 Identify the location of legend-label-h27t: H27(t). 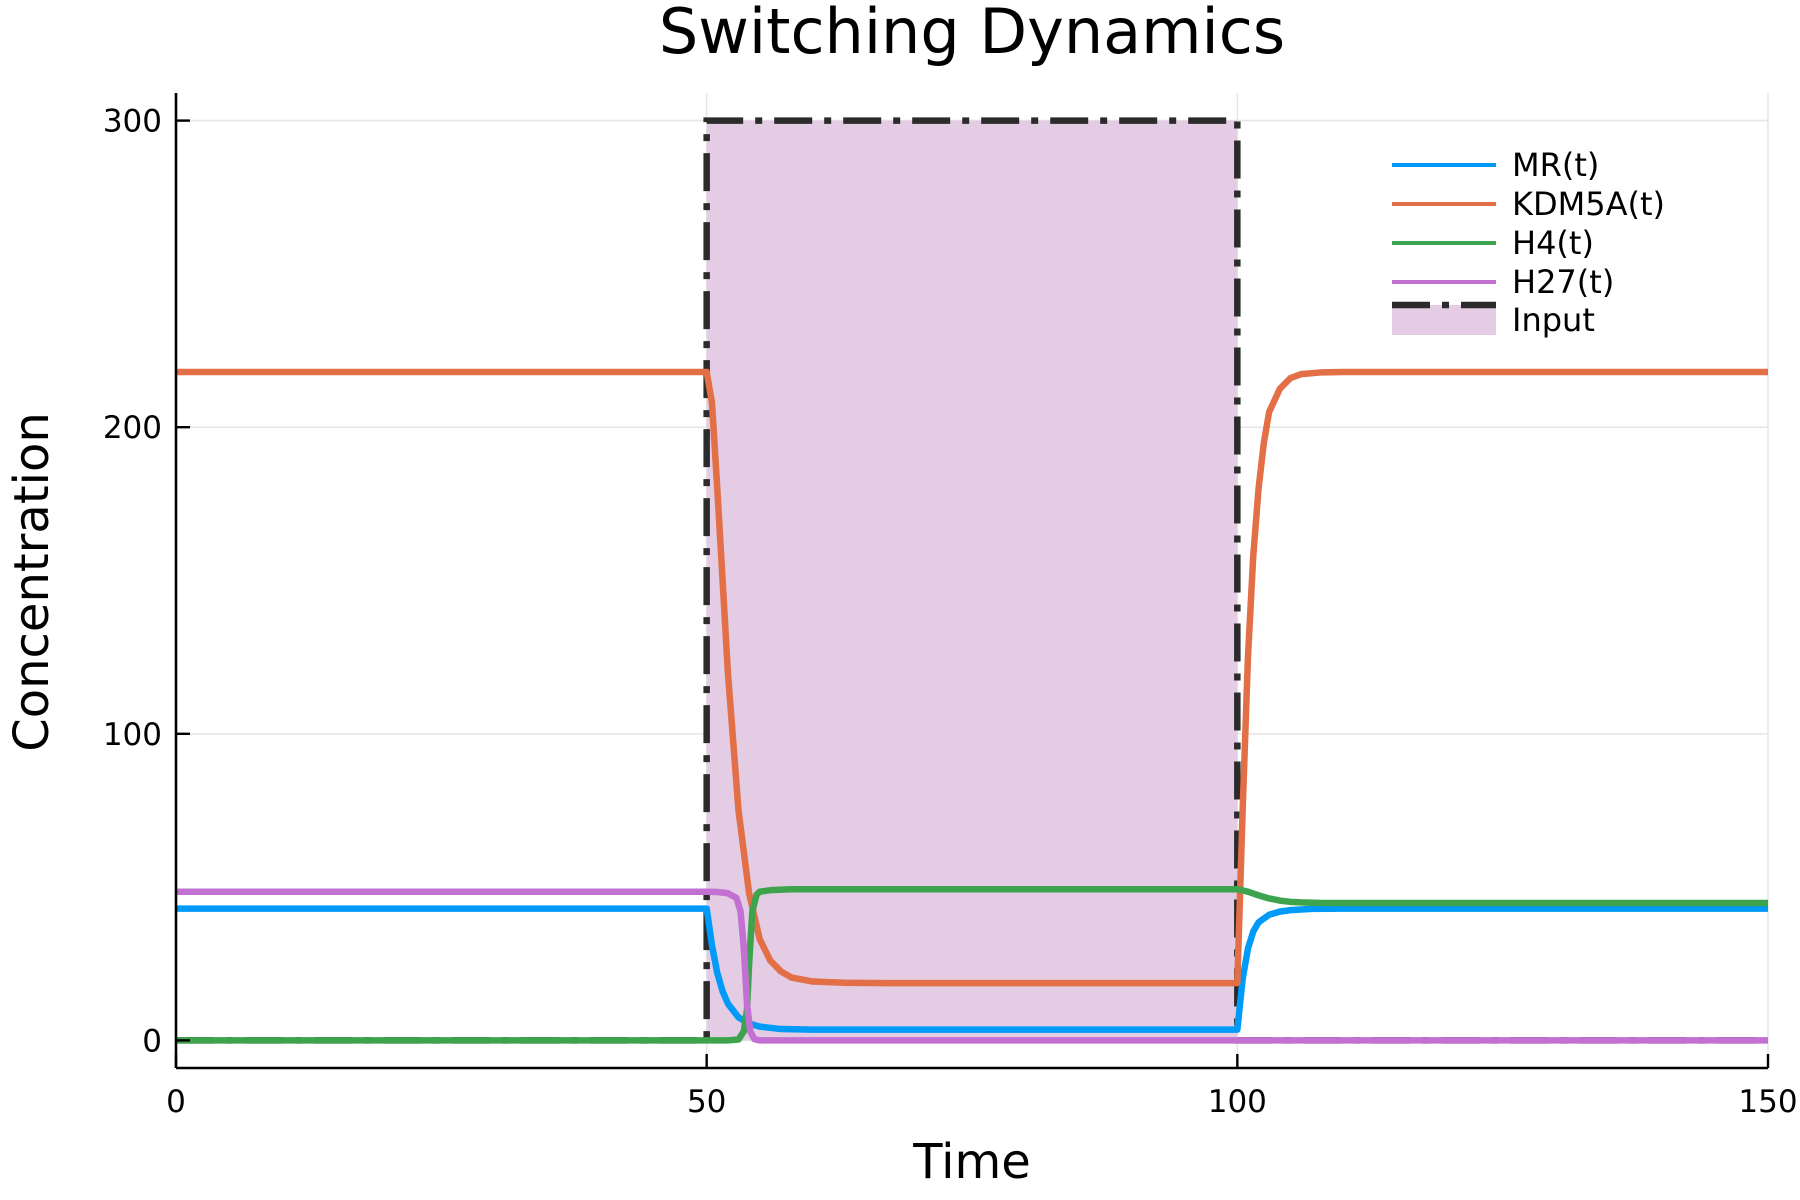
(1563, 282).